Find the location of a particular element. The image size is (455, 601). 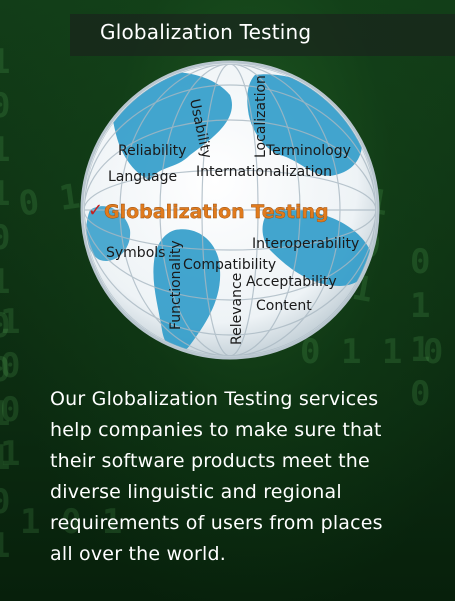

globe-center-label: Globalization Testing is located at coordinates (216, 212).